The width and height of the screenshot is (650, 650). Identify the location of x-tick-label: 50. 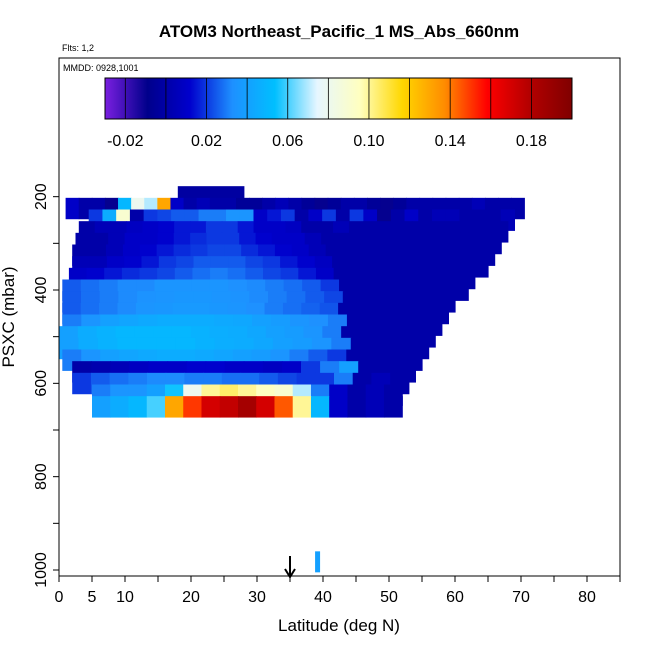
(389, 597).